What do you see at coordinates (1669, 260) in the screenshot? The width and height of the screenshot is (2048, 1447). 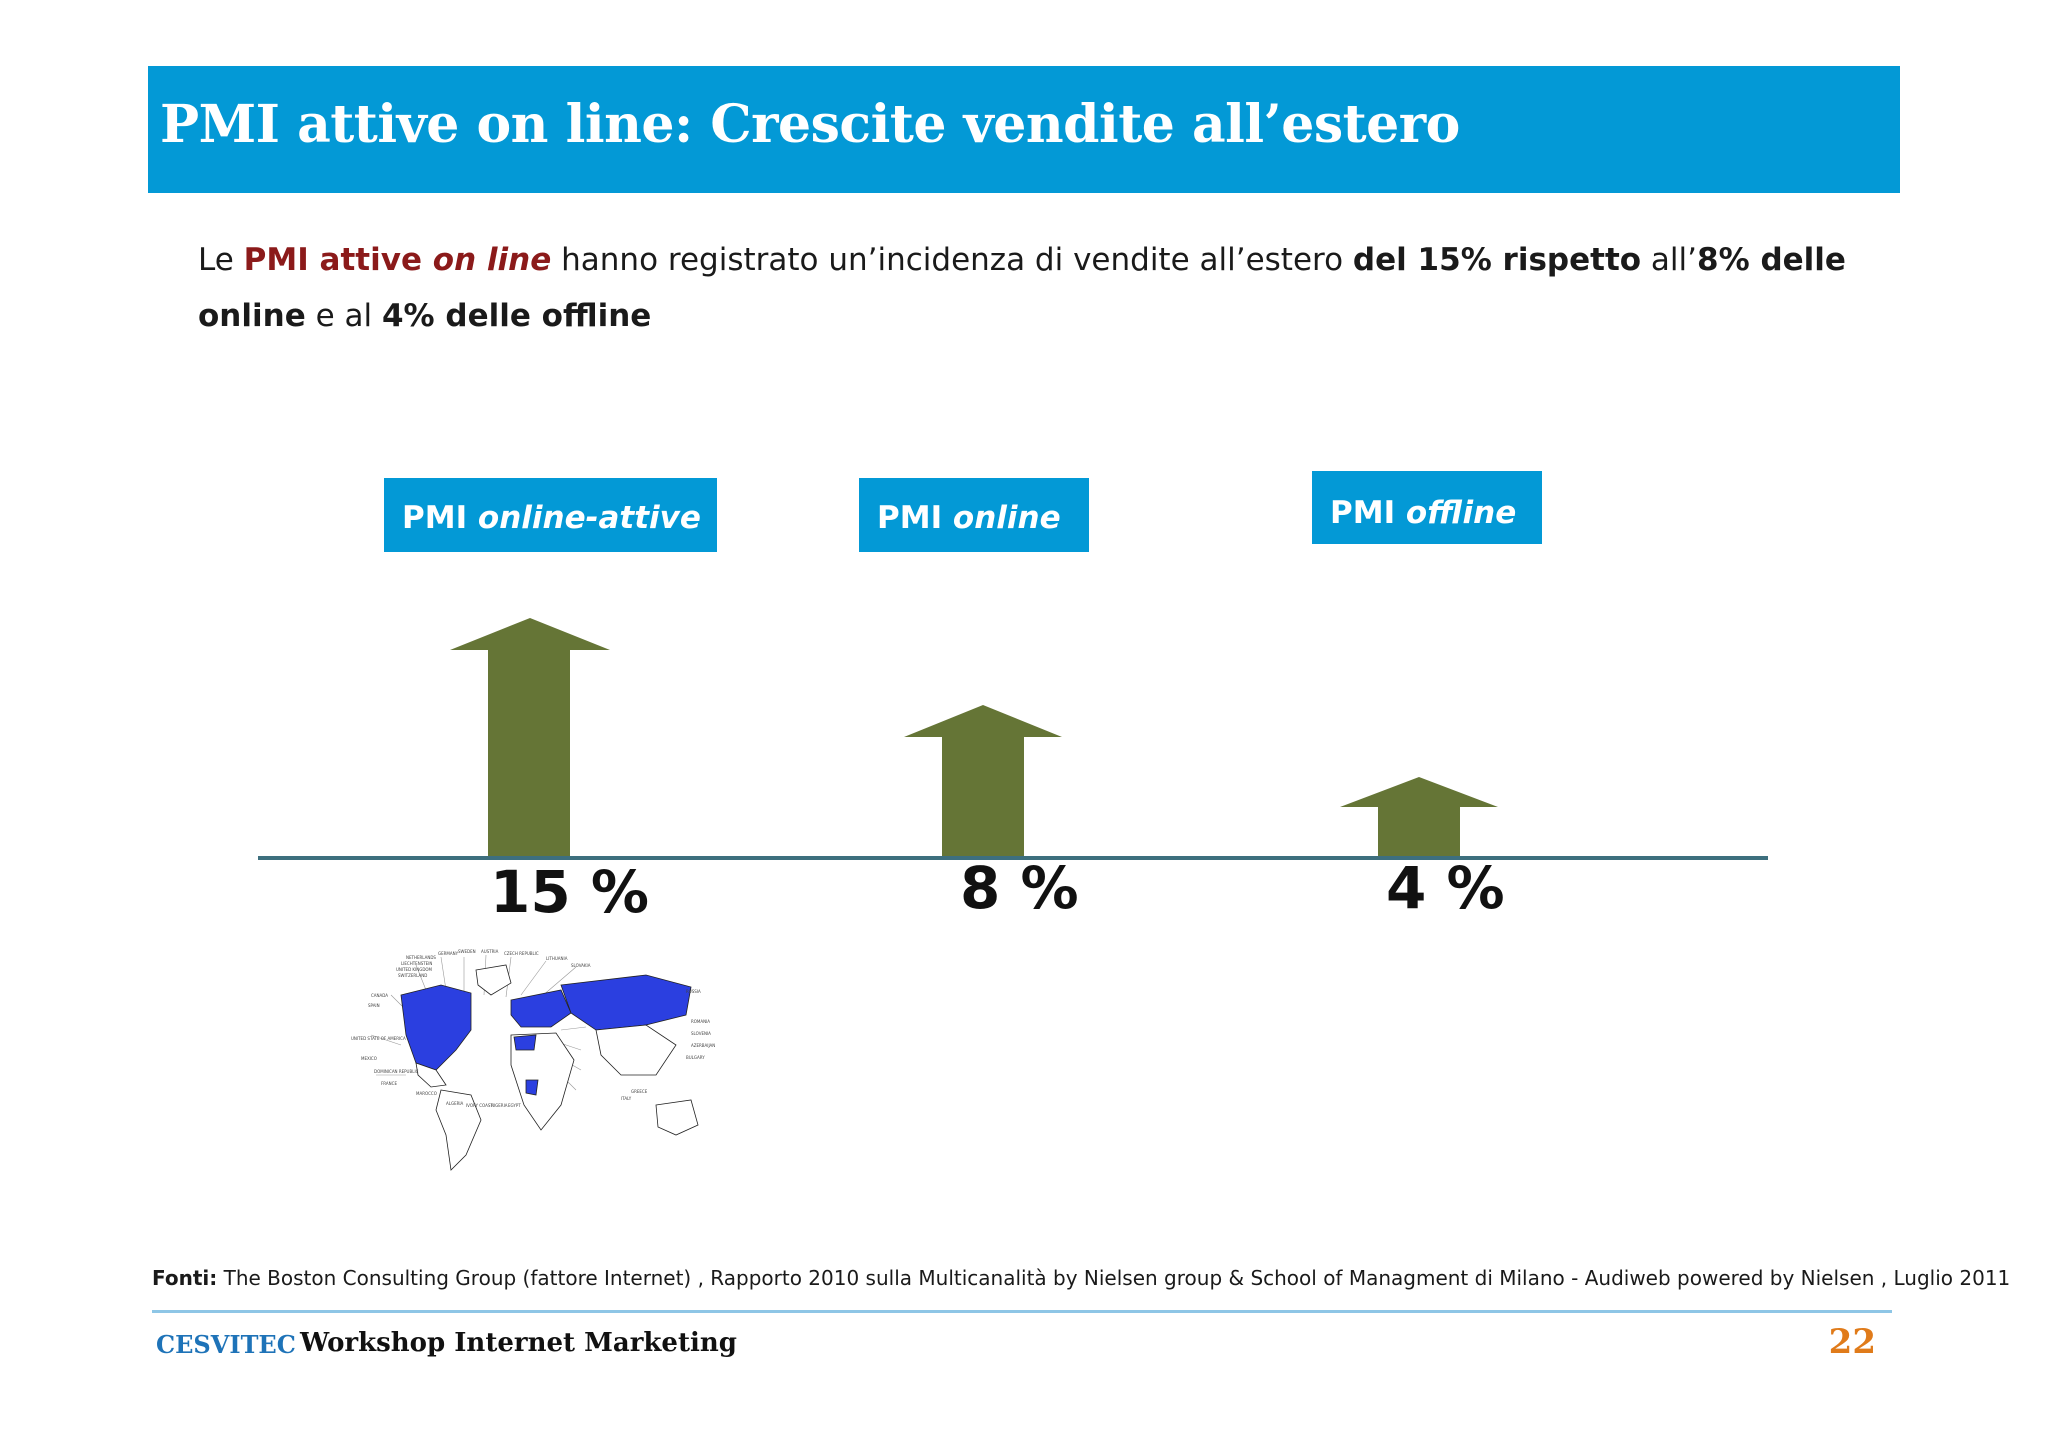 I see `intro-text: all’` at bounding box center [1669, 260].